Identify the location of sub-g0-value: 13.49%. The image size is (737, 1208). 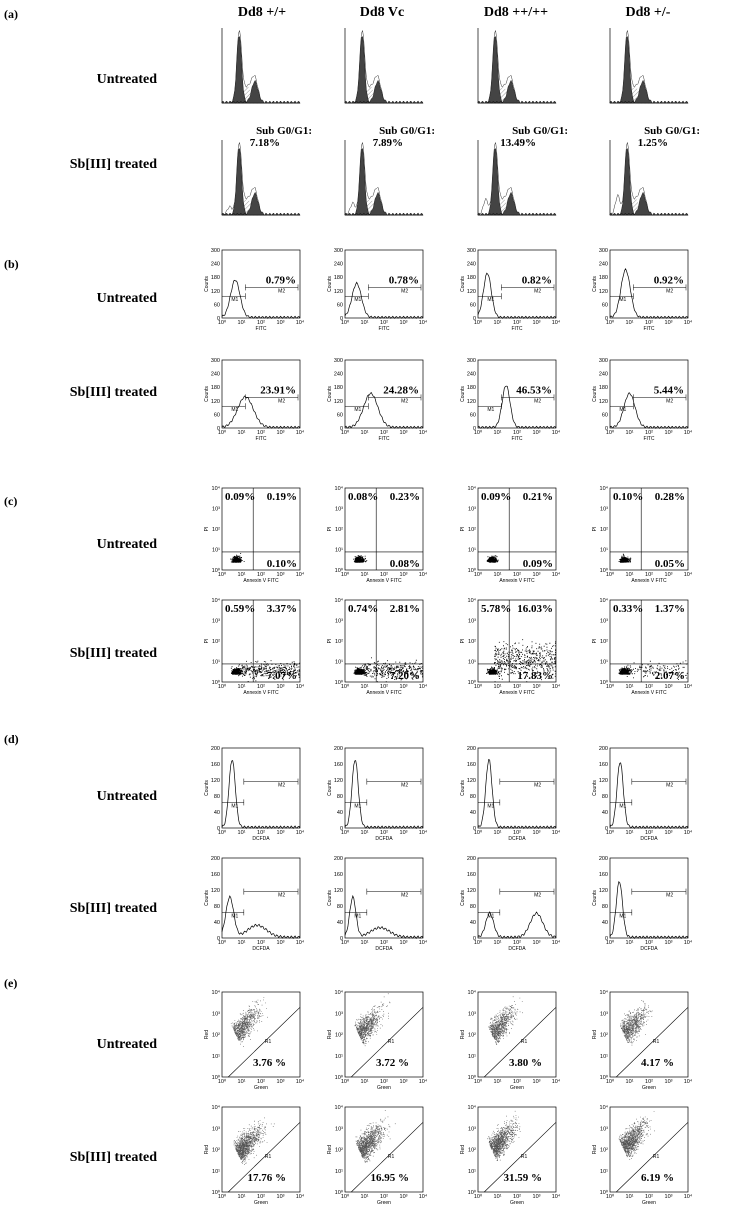
(518, 143).